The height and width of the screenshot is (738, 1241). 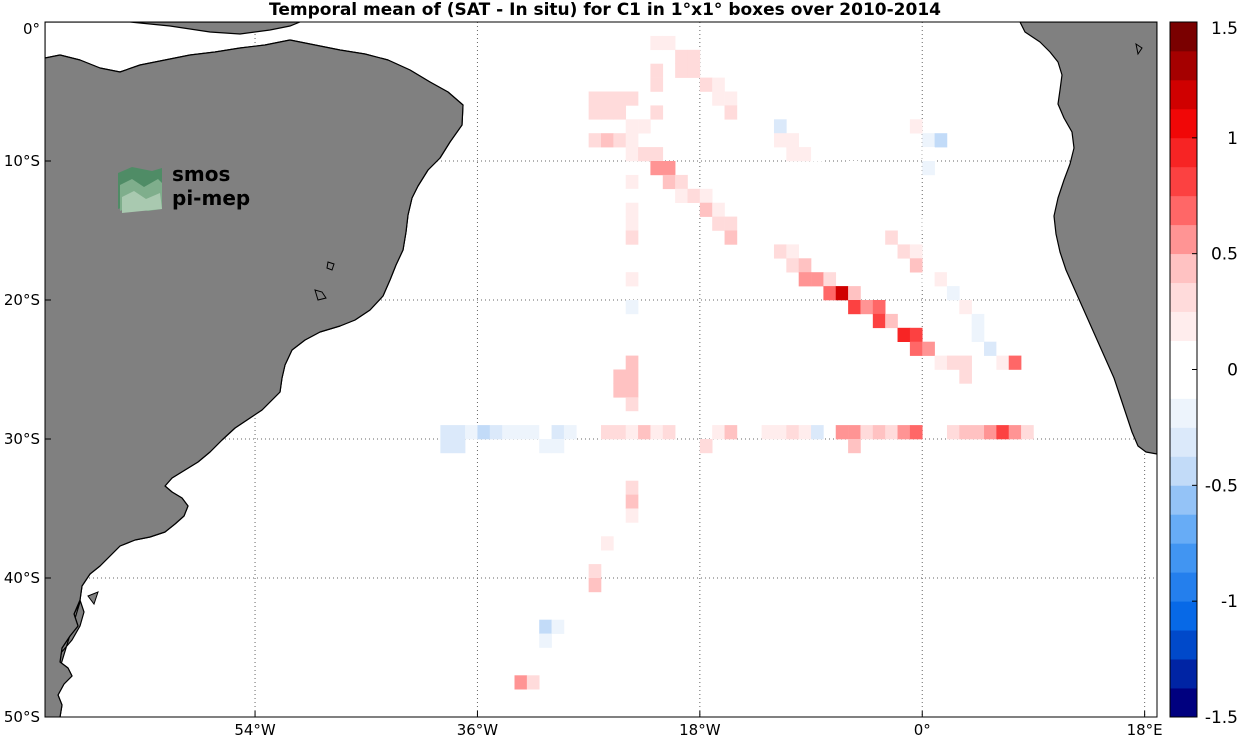 What do you see at coordinates (1224, 255) in the screenshot?
I see `colorbar-tick-label: 0.5` at bounding box center [1224, 255].